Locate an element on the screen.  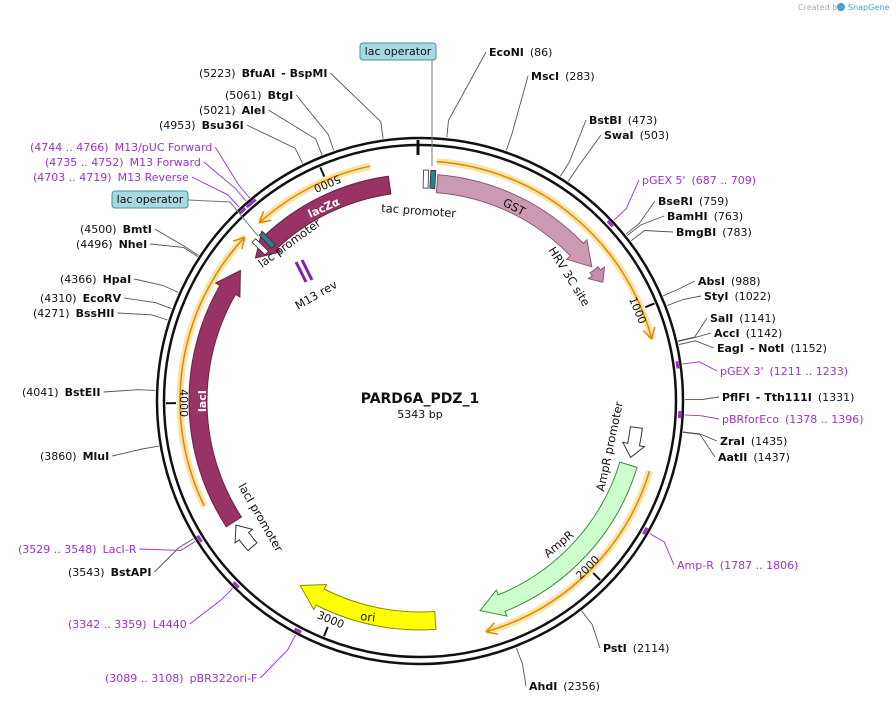
primer-range: (4744 .. 4766) is located at coordinates (69, 147).